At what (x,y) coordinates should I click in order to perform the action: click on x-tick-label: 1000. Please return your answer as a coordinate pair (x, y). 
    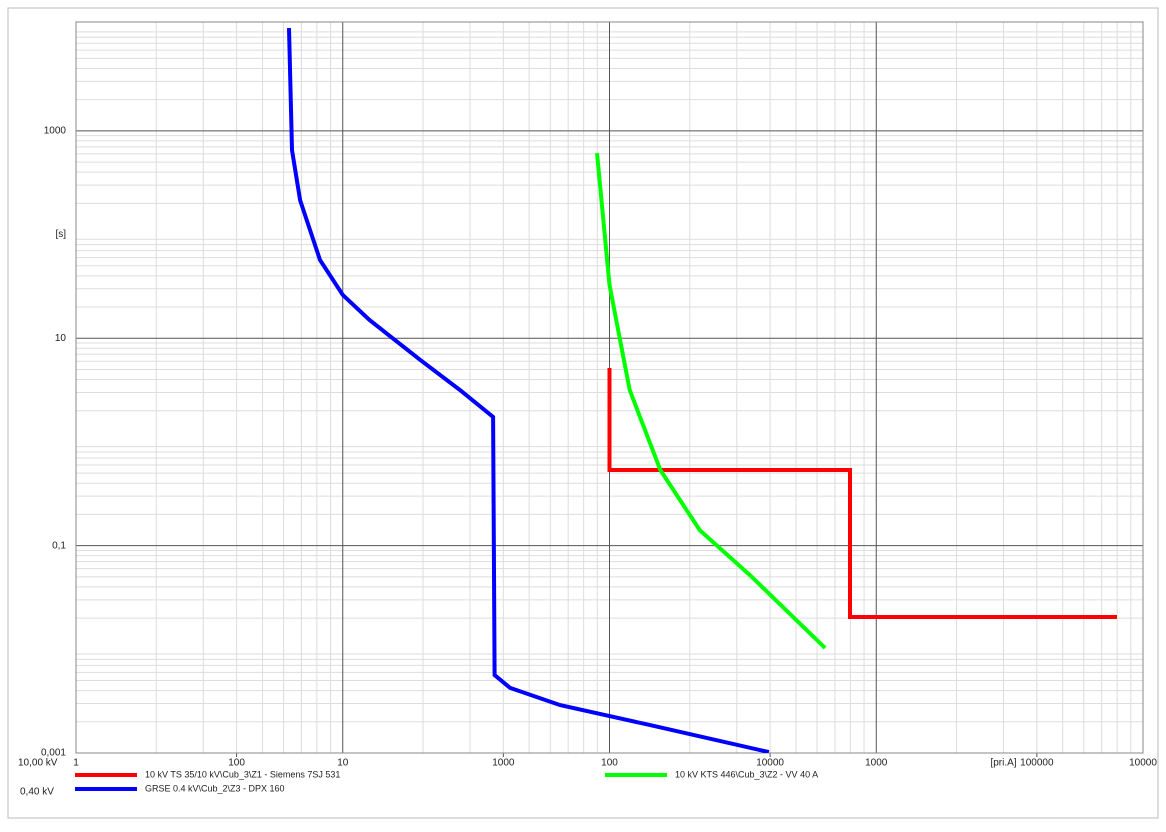
    Looking at the image, I should click on (876, 763).